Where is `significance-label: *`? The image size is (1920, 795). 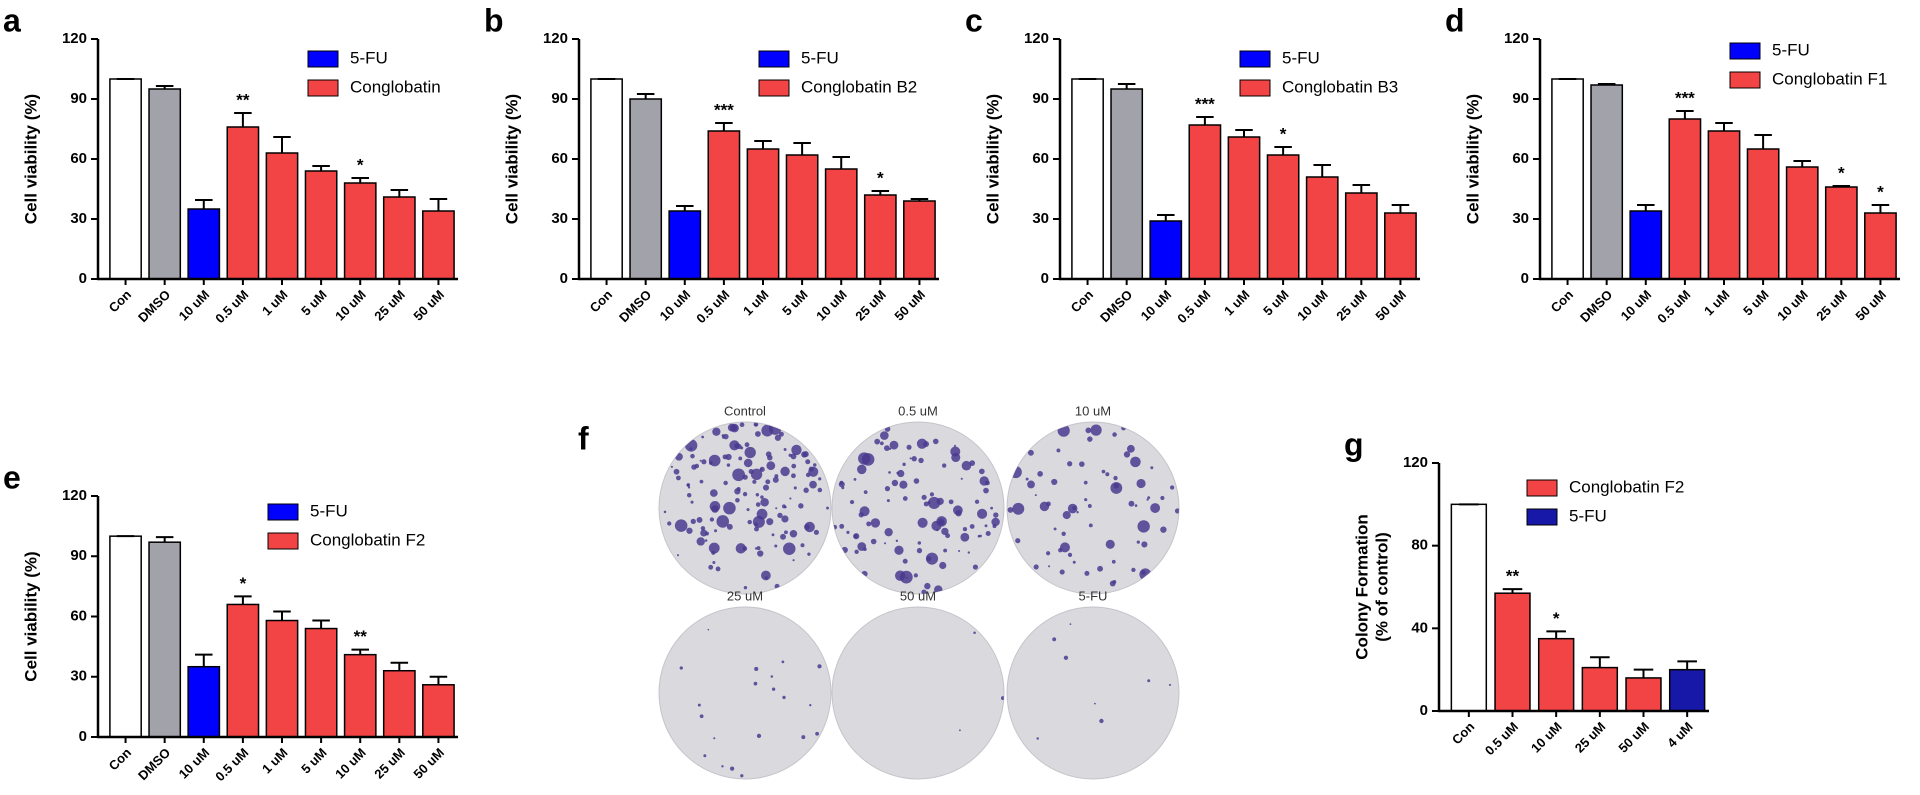
significance-label: * is located at coordinates (880, 177).